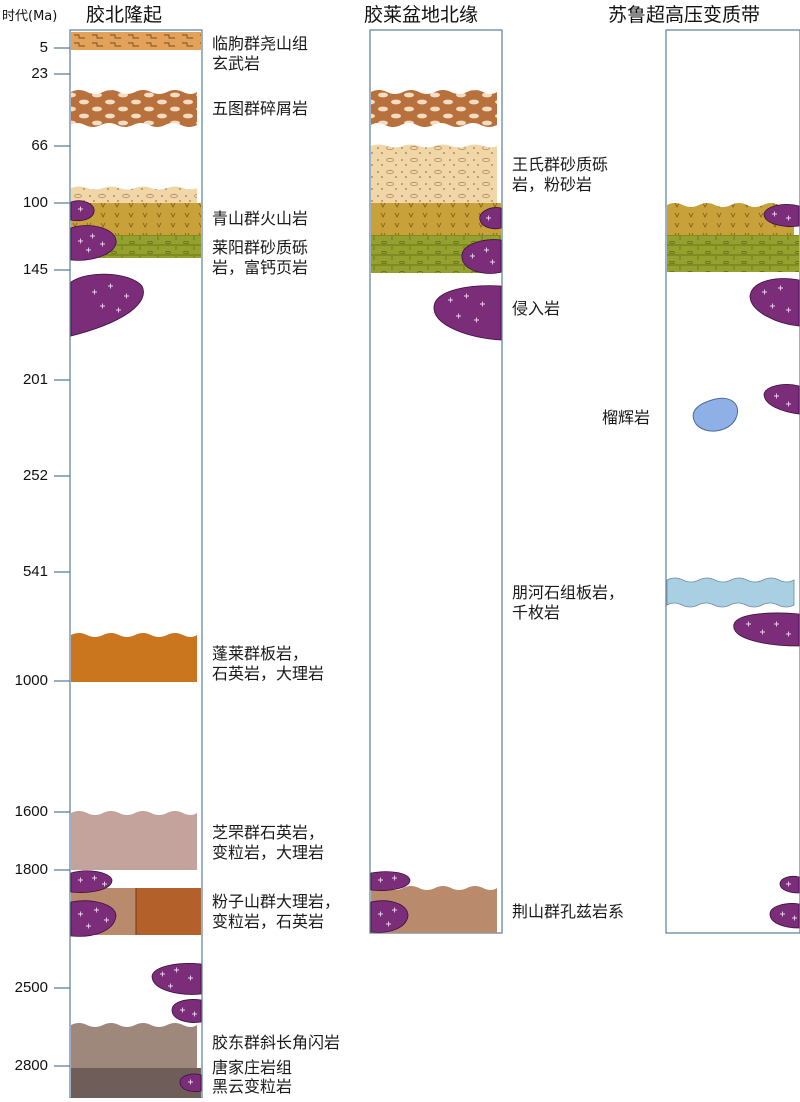 This screenshot has height=1102, width=800. I want to click on label-wangshi-1: 王氏群砂质砾, so click(560, 164).